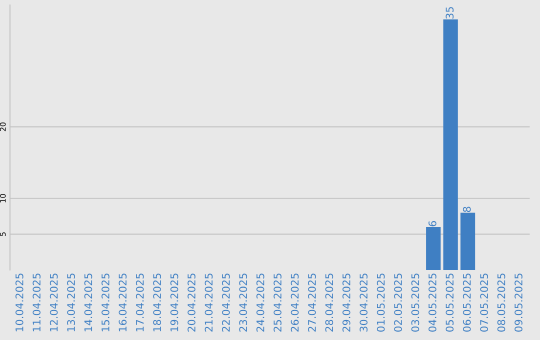  I want to click on x-tick-label: 30.04.2025, so click(364, 303).